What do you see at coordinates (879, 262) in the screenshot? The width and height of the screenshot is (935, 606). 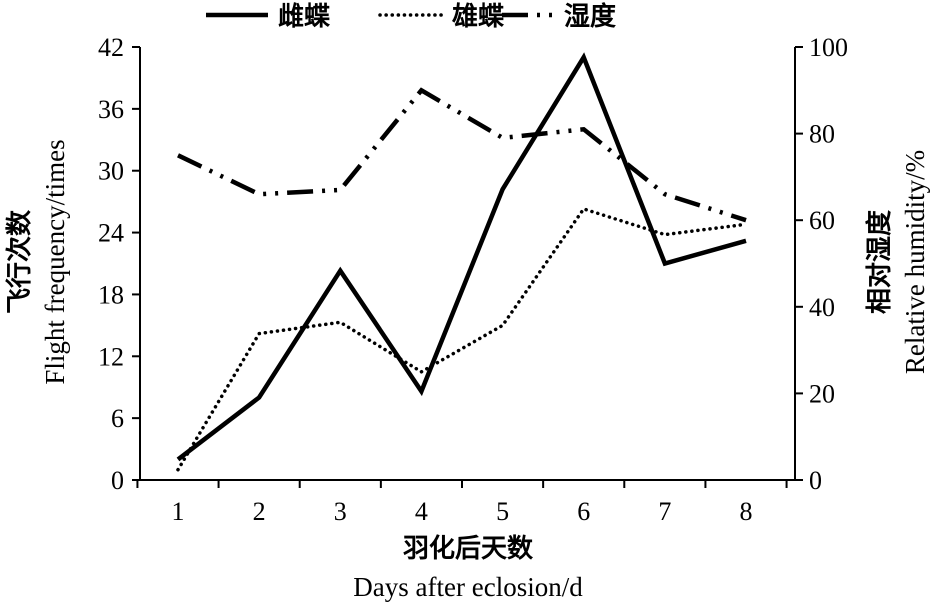 I see `right-y-axis-label-zh: 相对湿度` at bounding box center [879, 262].